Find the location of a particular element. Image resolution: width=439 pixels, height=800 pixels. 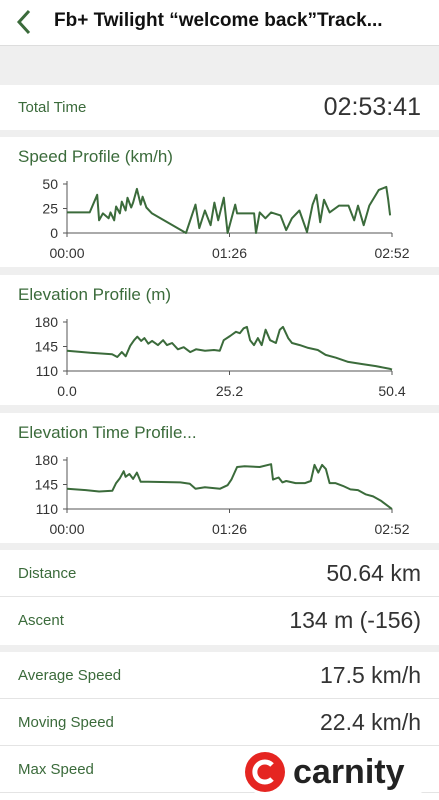

stat-row: Distance 50.64 km is located at coordinates (219, 573).